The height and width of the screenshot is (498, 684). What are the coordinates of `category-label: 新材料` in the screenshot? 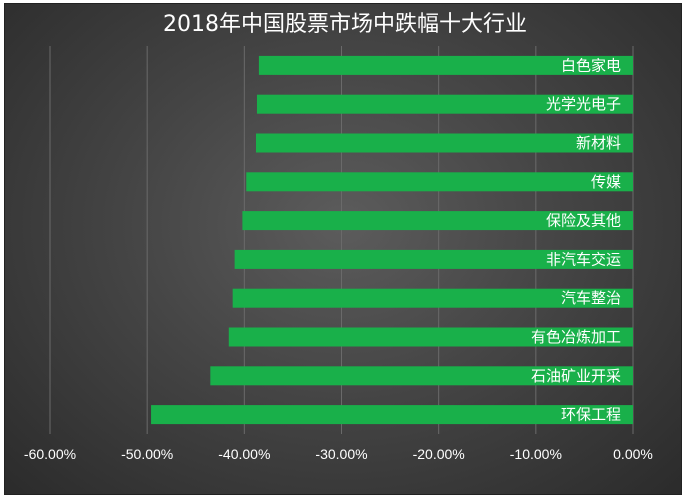 It's located at (598, 143).